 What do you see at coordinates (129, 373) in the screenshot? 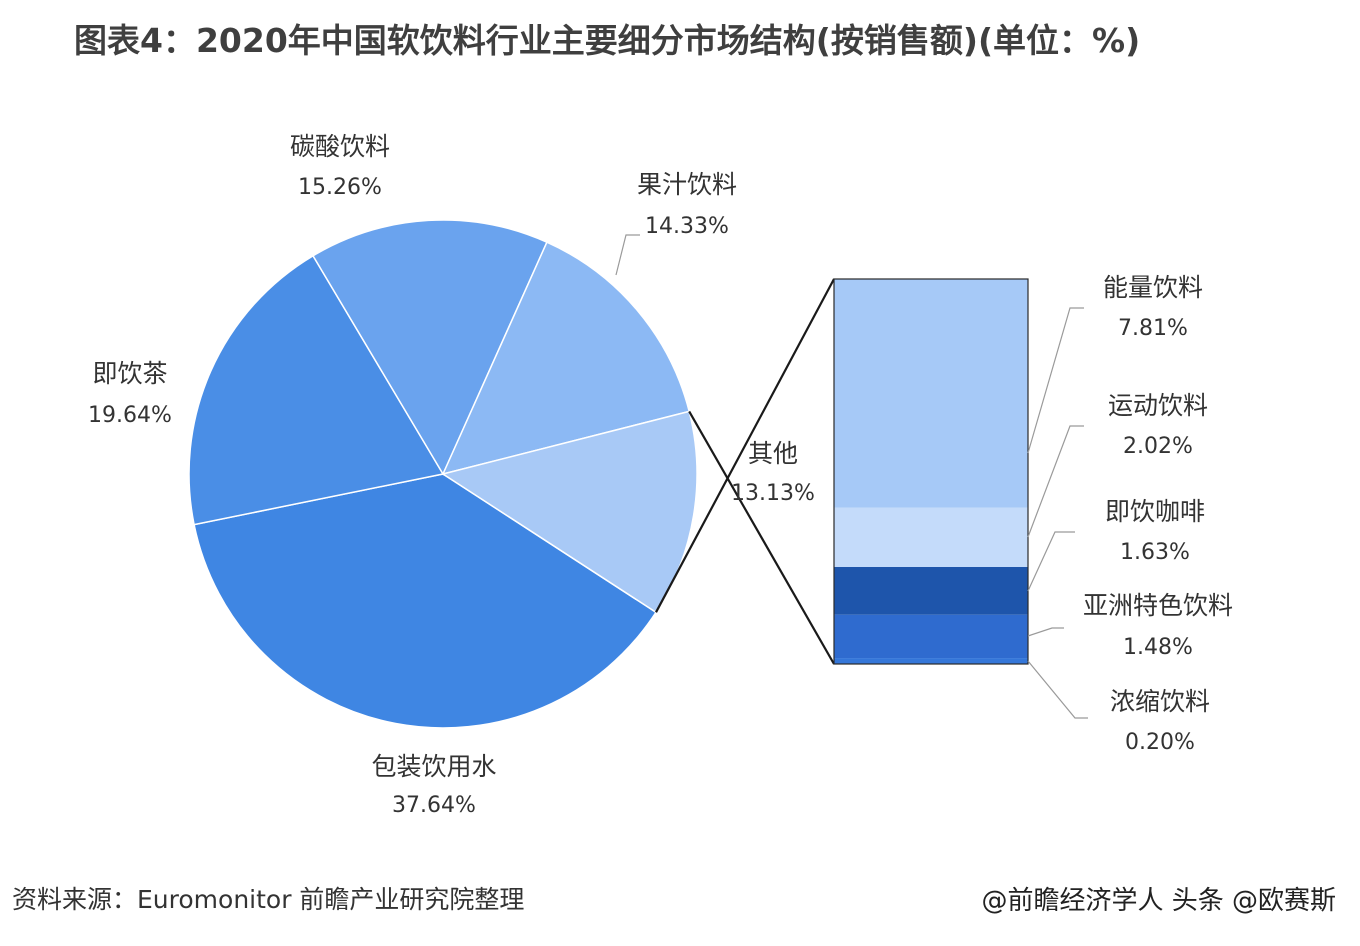
I see `pie-label-name-1: 即饮茶` at bounding box center [129, 373].